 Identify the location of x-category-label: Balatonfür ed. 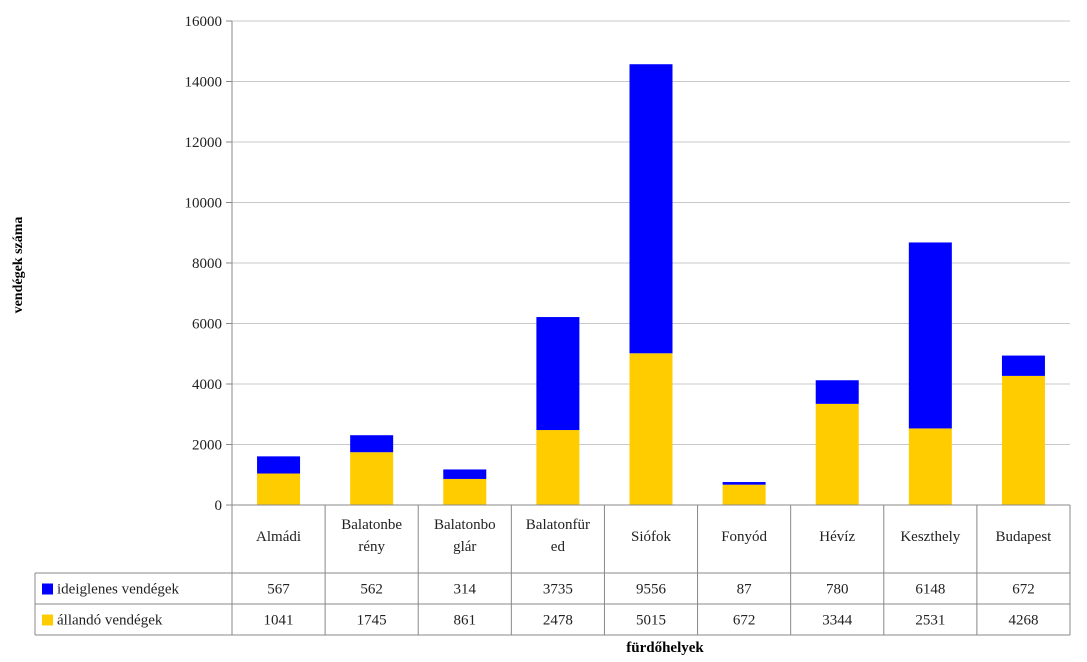
(558, 536).